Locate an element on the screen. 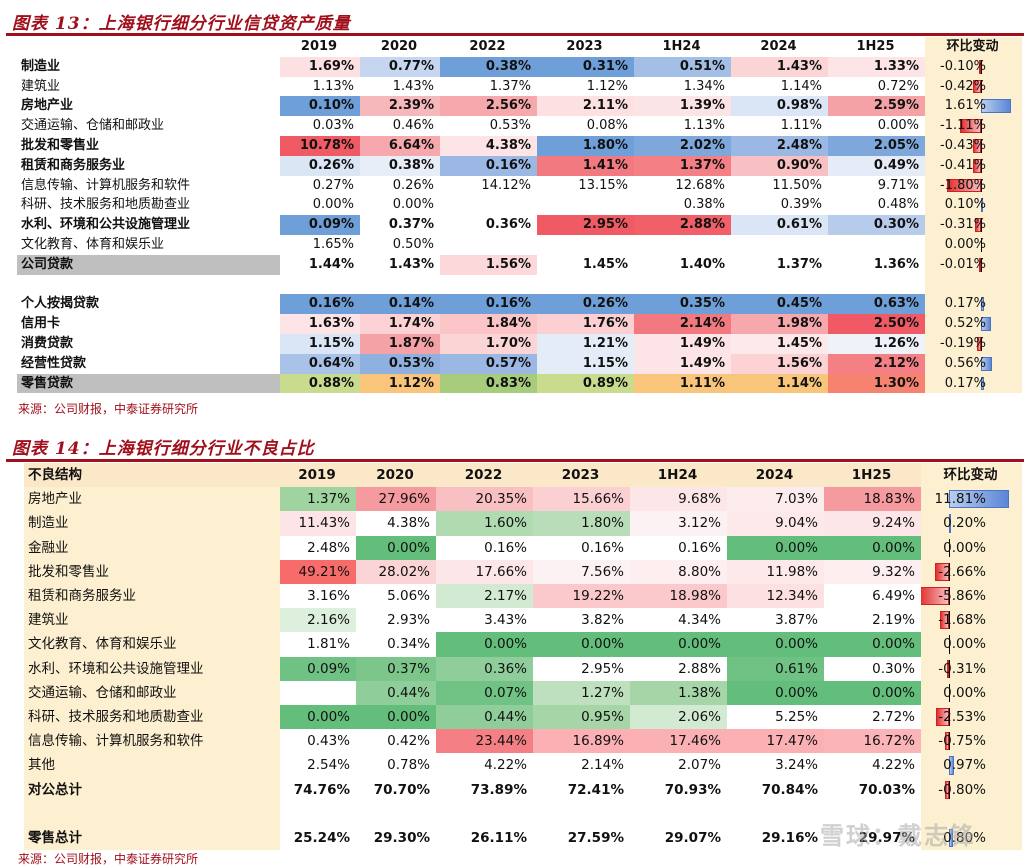 This screenshot has width=1030, height=867. change-cell: -0.19% is located at coordinates (973, 343).